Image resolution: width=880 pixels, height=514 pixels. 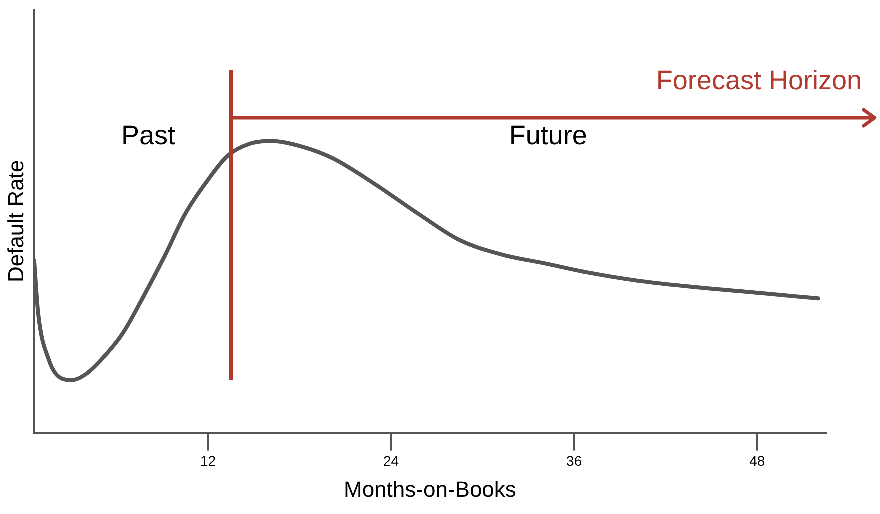 I want to click on x-tick-label: 24, so click(x=392, y=461).